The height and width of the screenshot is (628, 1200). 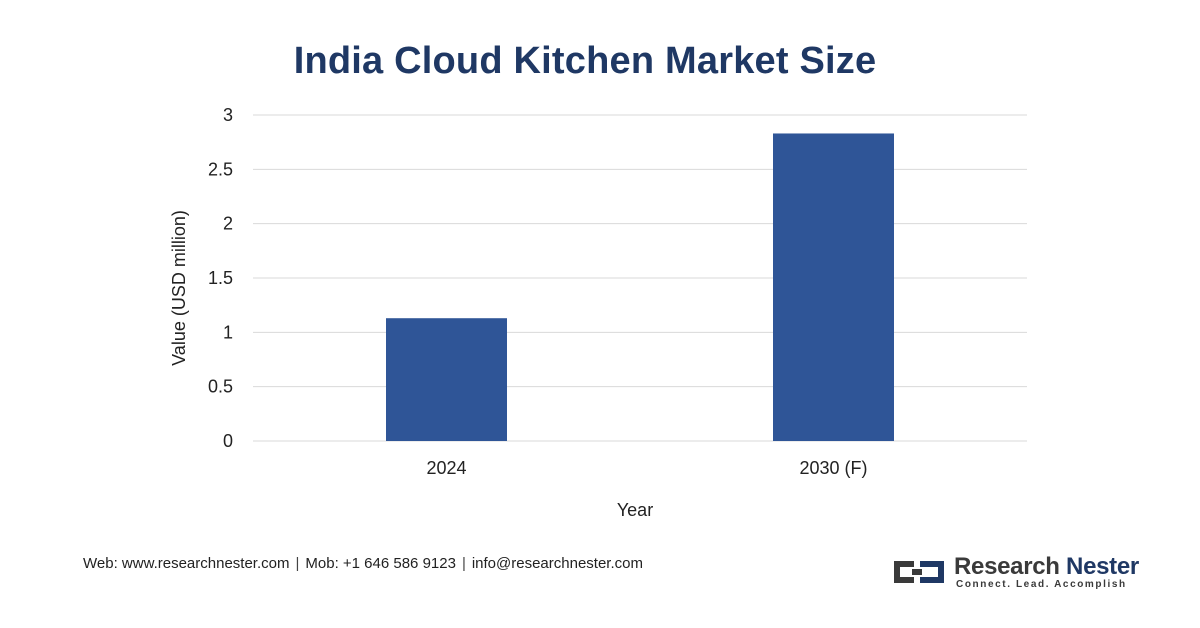 What do you see at coordinates (220, 387) in the screenshot?
I see `y-tick-label: 0.5` at bounding box center [220, 387].